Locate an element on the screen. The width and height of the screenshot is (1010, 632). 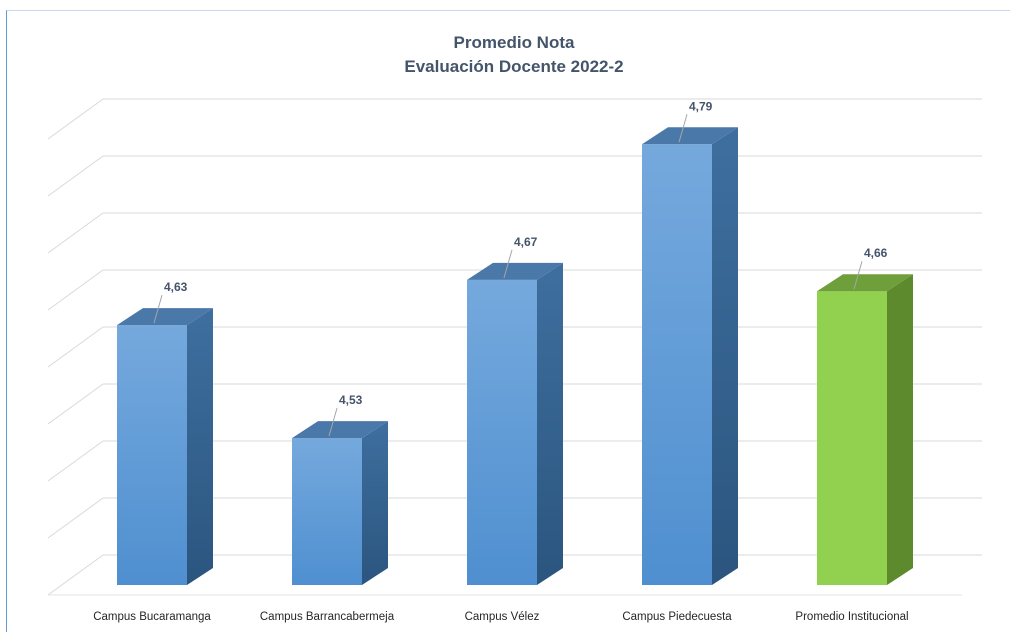
category-label: Campus Barrancabermeja is located at coordinates (327, 617).